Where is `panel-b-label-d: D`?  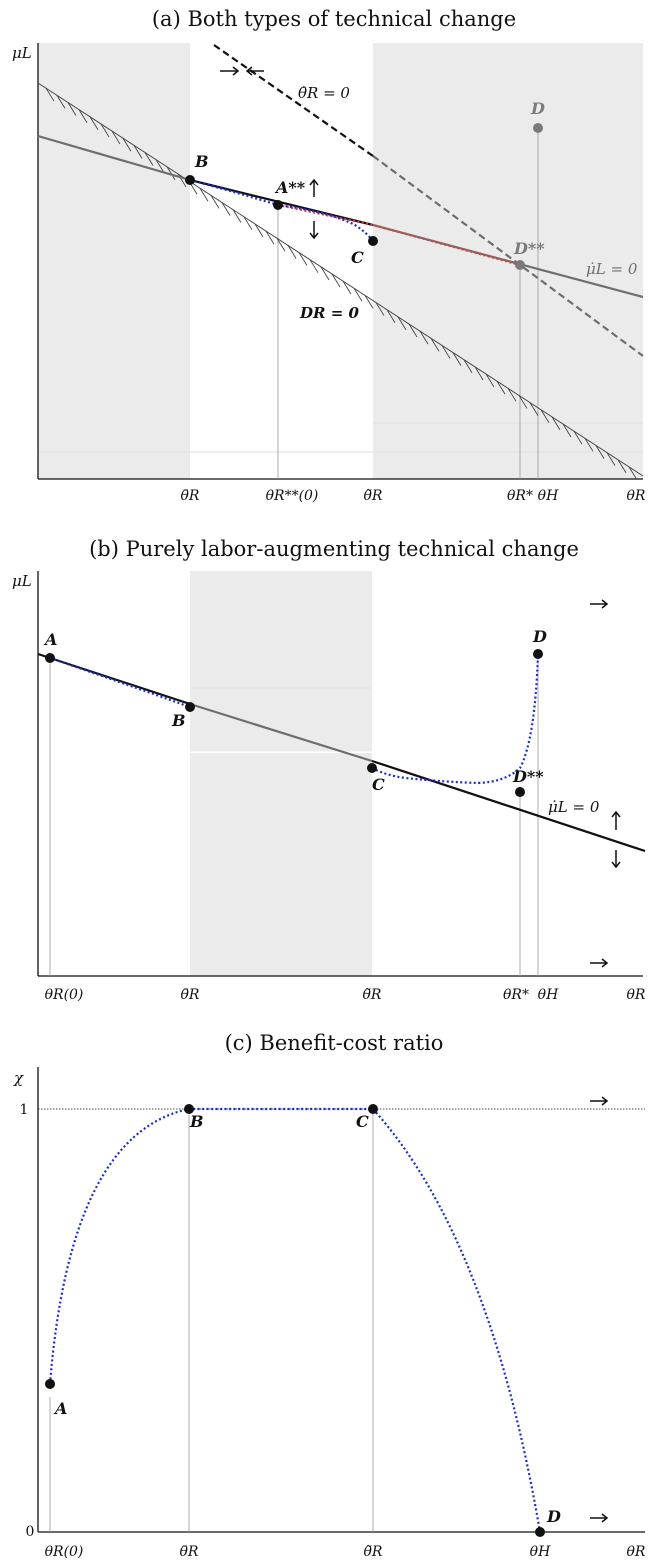 panel-b-label-d: D is located at coordinates (539, 636).